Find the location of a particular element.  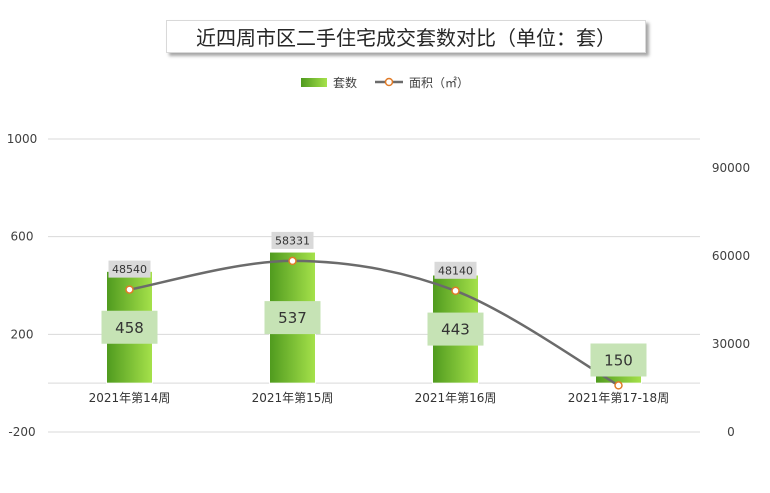

legend-bar-swatch is located at coordinates (313, 82).